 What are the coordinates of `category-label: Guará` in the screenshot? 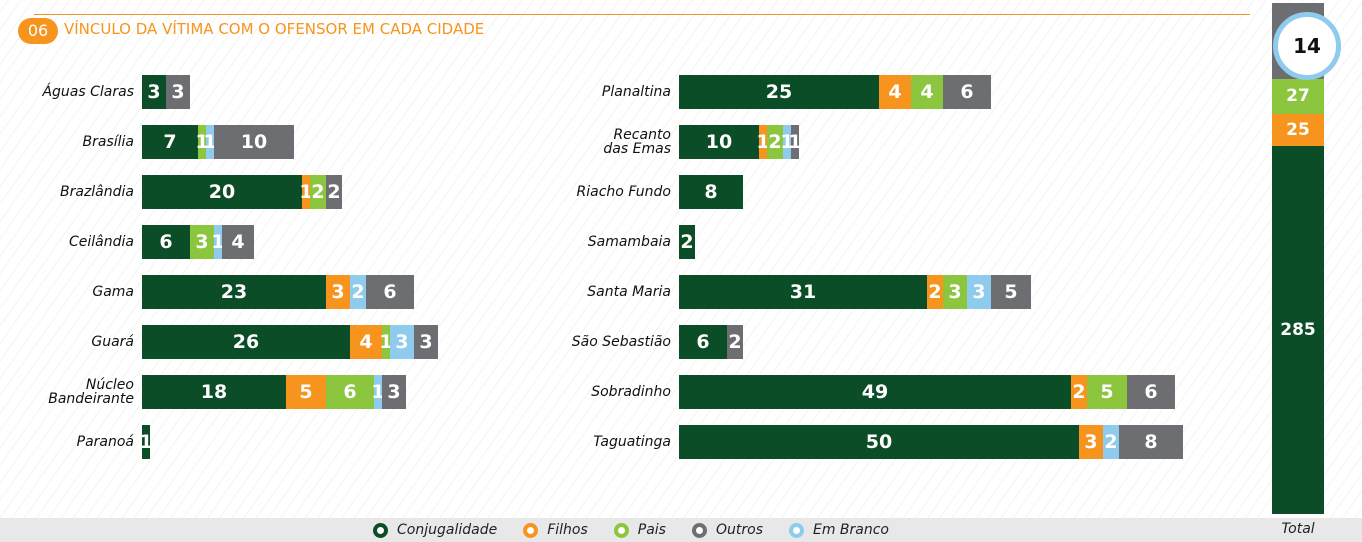 It's located at (112, 342).